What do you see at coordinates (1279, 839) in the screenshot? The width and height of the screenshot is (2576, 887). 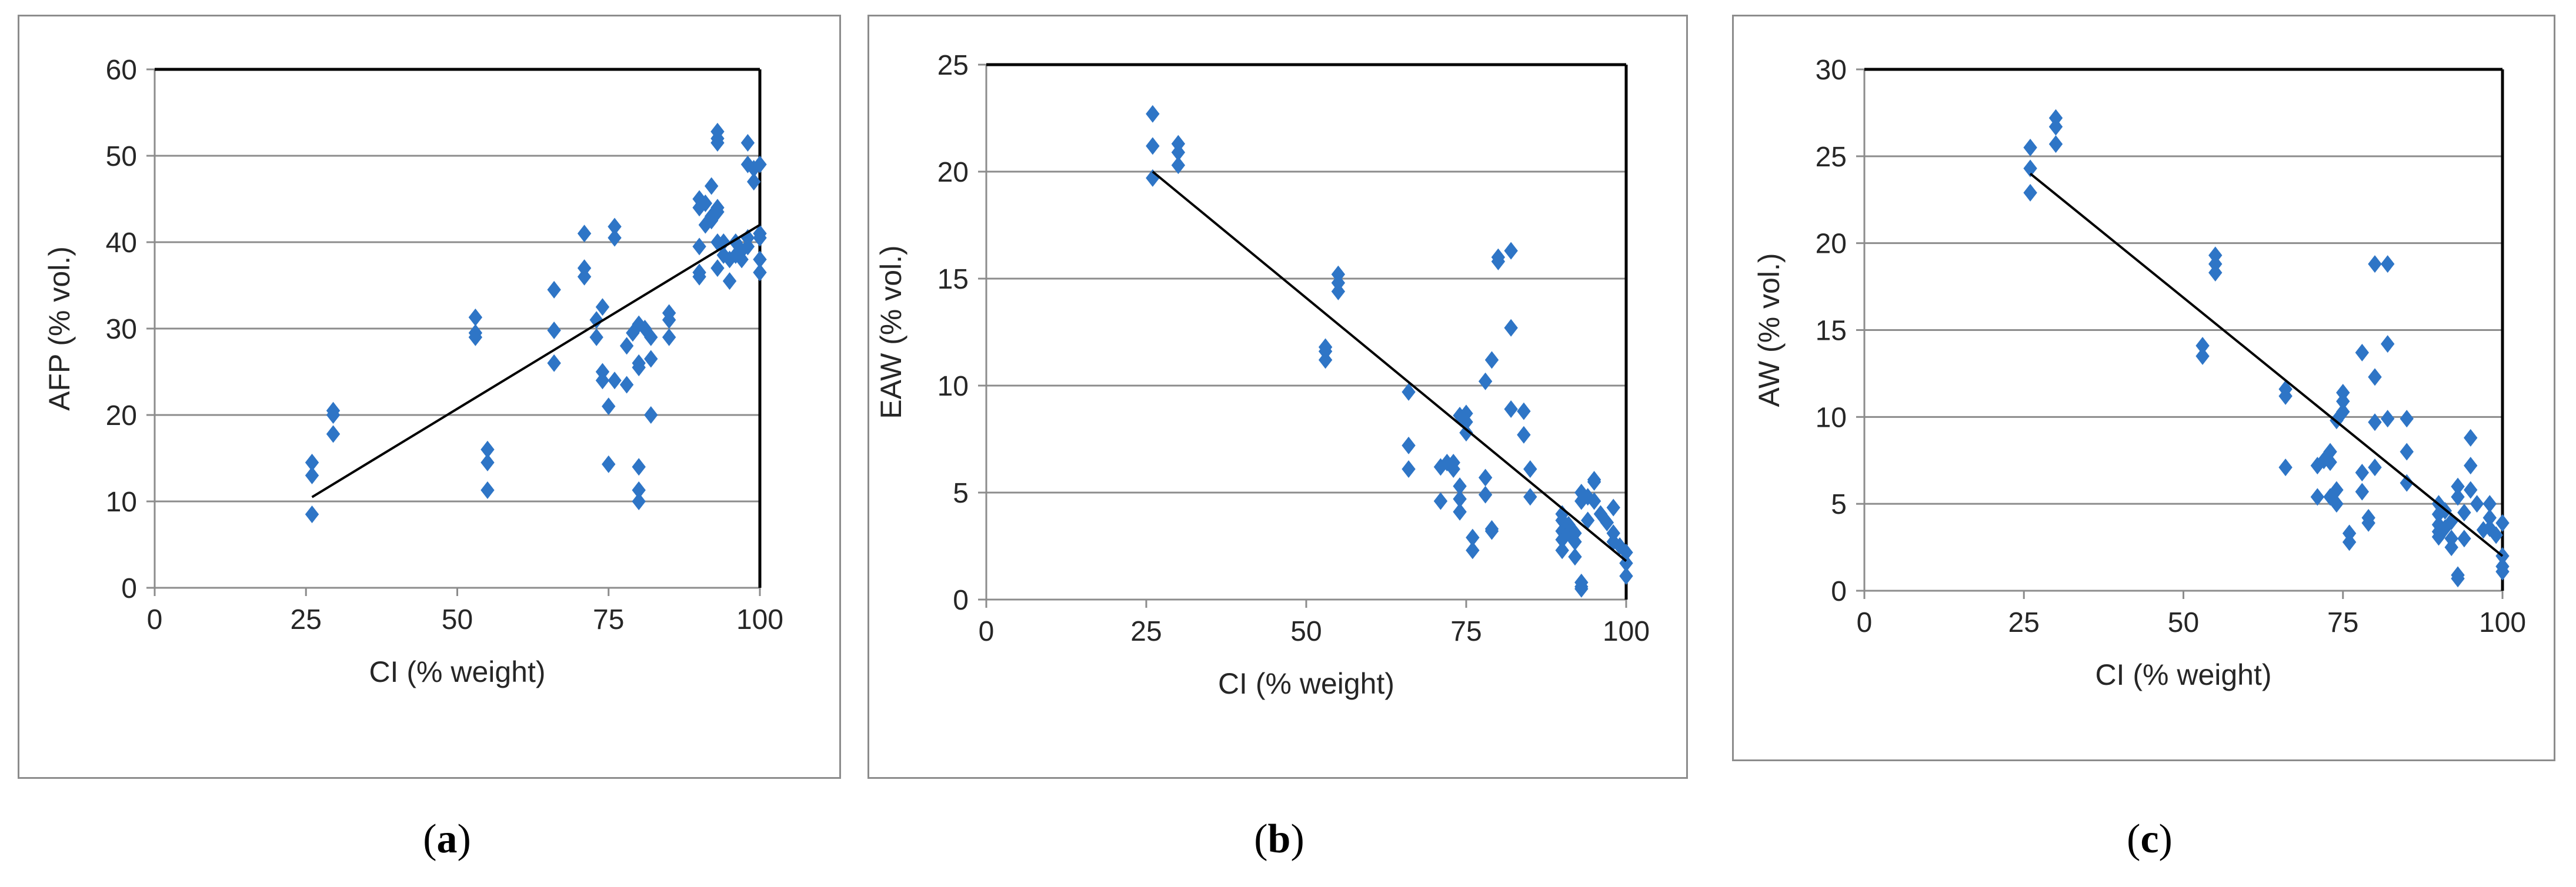 I see `caption-b-letter: b` at bounding box center [1279, 839].